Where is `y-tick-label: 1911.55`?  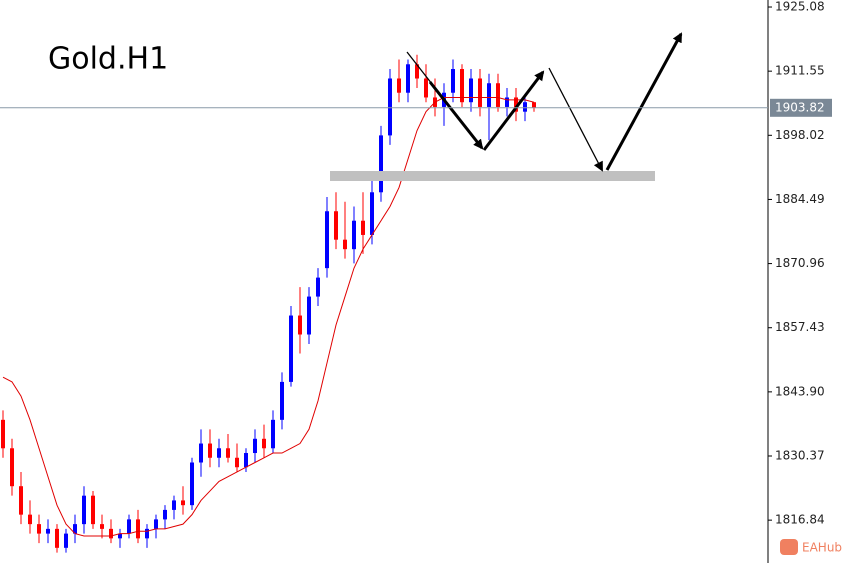
y-tick-label: 1911.55 is located at coordinates (800, 71).